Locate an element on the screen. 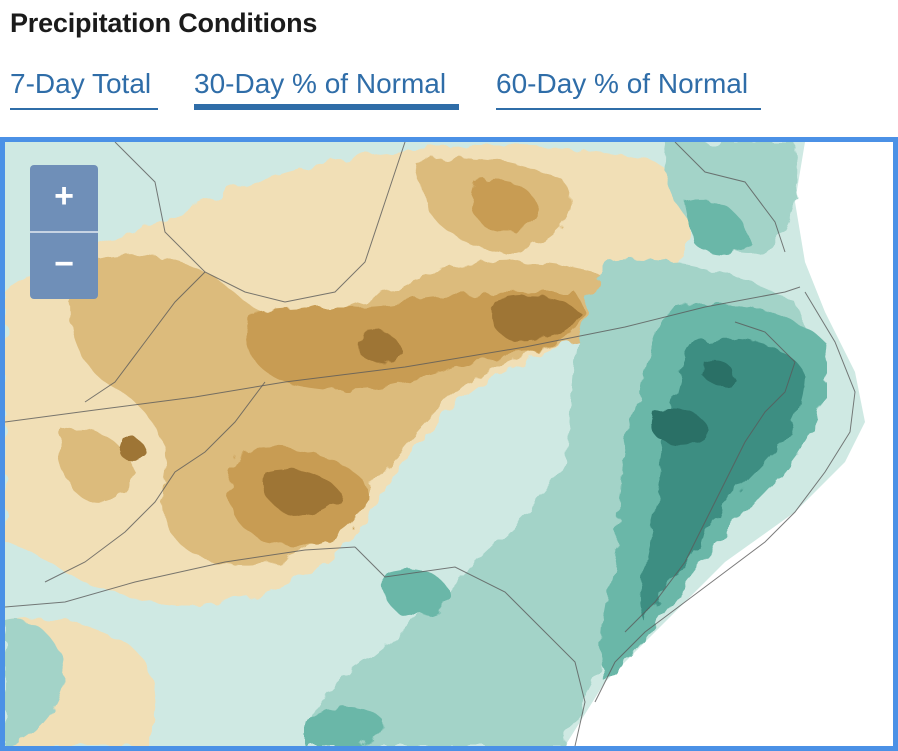 The width and height of the screenshot is (898, 751). tab-30-day-percent-of-normal: 30-Day % of Normal is located at coordinates (326, 87).